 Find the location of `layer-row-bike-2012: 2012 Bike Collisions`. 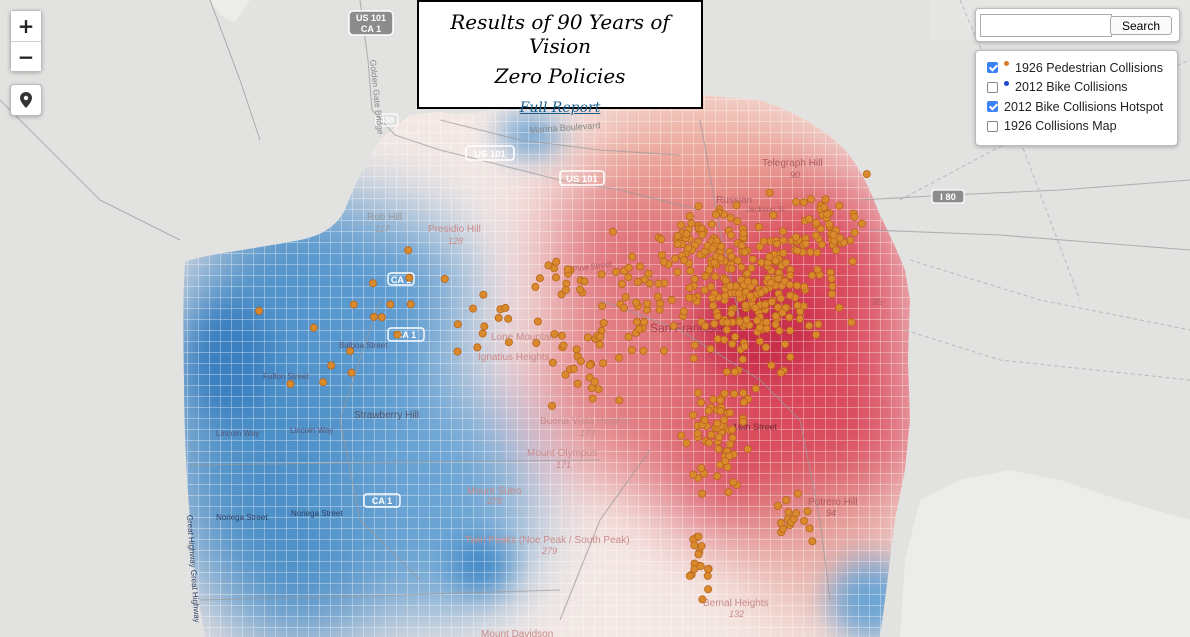

layer-row-bike-2012: 2012 Bike Collisions is located at coordinates (1076, 88).